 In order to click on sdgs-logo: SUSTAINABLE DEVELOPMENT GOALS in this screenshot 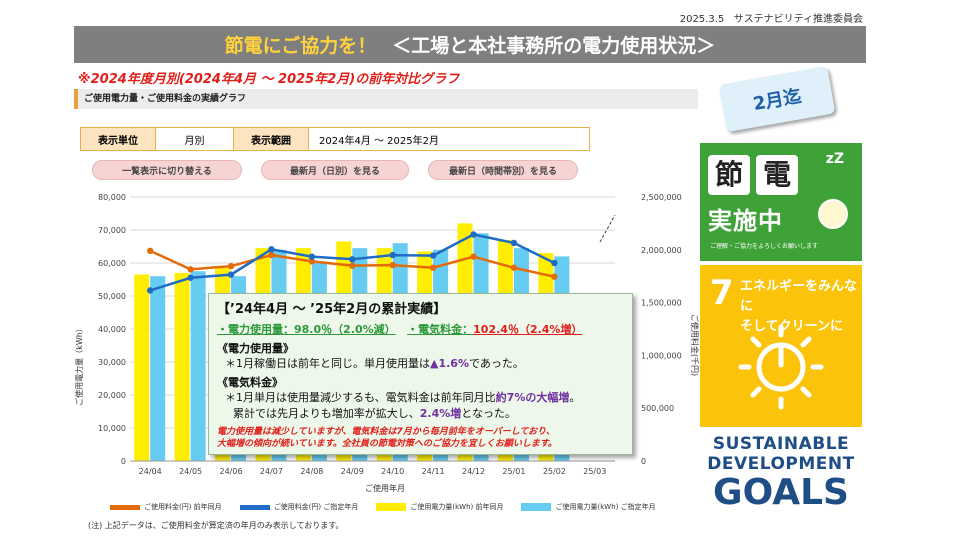, I will do `click(781, 473)`.